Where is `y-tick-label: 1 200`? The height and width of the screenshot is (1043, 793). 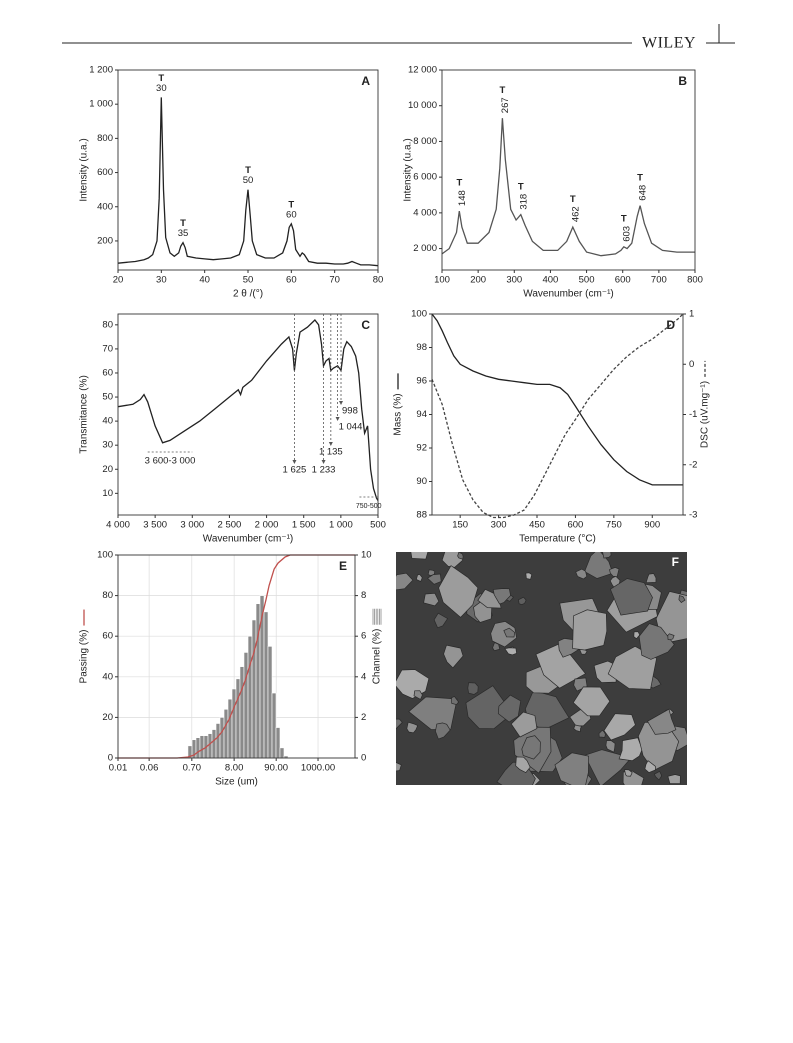
y-tick-label: 1 200 is located at coordinates (101, 70).